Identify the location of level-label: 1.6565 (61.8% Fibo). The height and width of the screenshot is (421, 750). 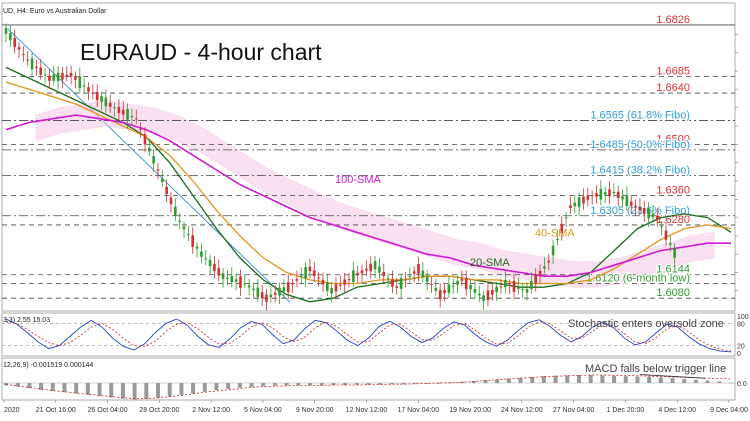
(640, 116).